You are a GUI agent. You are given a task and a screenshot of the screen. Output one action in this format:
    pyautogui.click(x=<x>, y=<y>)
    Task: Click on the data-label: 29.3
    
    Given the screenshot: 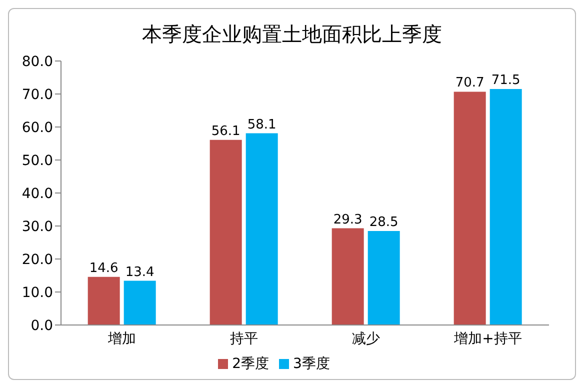 What is the action you would take?
    pyautogui.click(x=347, y=220)
    